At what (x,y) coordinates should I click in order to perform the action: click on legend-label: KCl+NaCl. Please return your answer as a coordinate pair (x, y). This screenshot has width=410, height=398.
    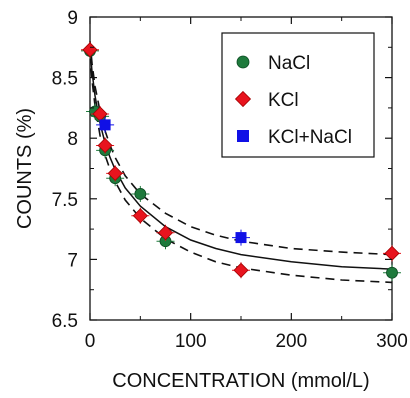
    Looking at the image, I should click on (310, 137).